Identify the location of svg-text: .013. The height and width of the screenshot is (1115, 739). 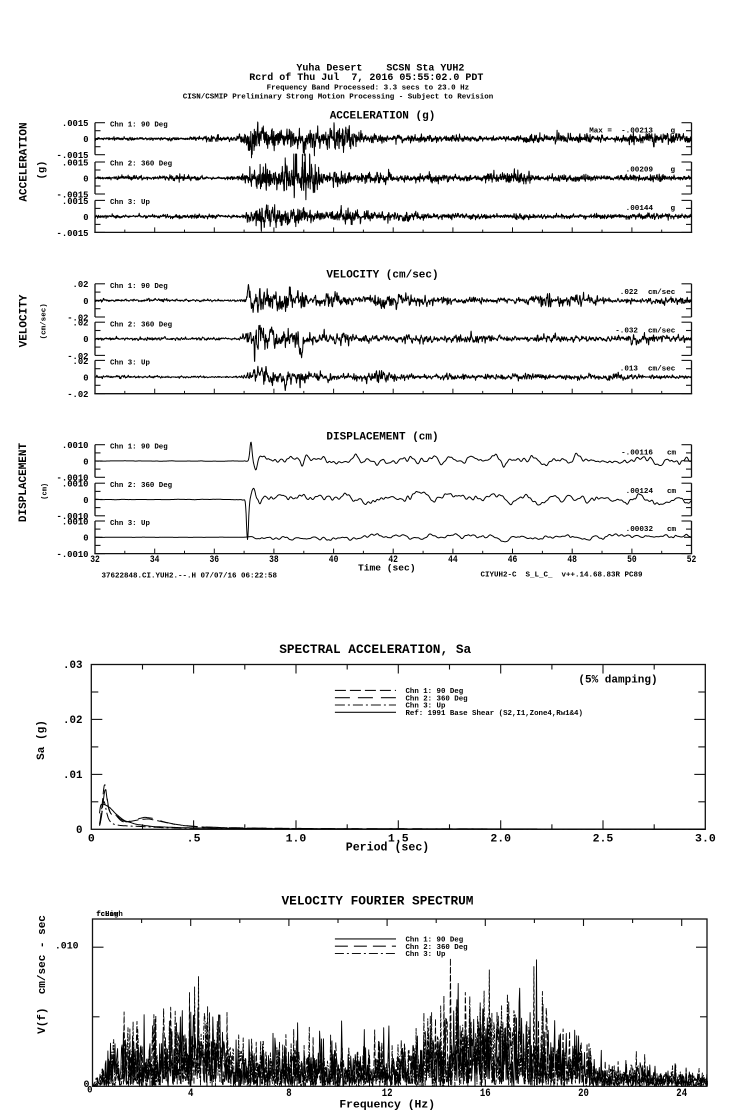
(629, 370).